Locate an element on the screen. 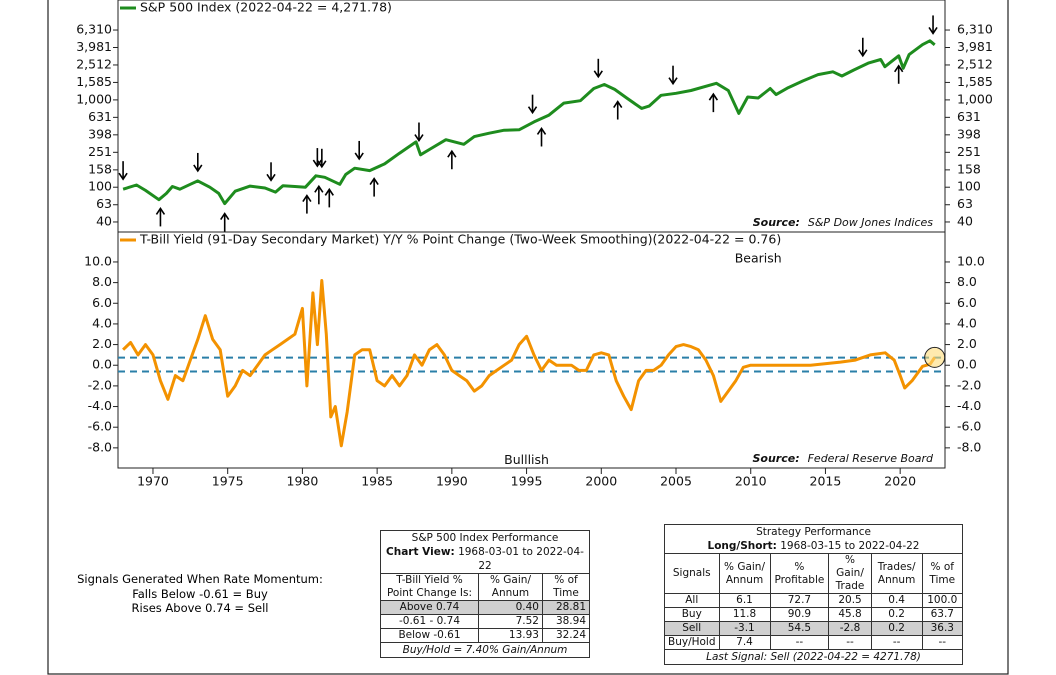 The image size is (1056, 675). table-cell: Buy is located at coordinates (692, 614).